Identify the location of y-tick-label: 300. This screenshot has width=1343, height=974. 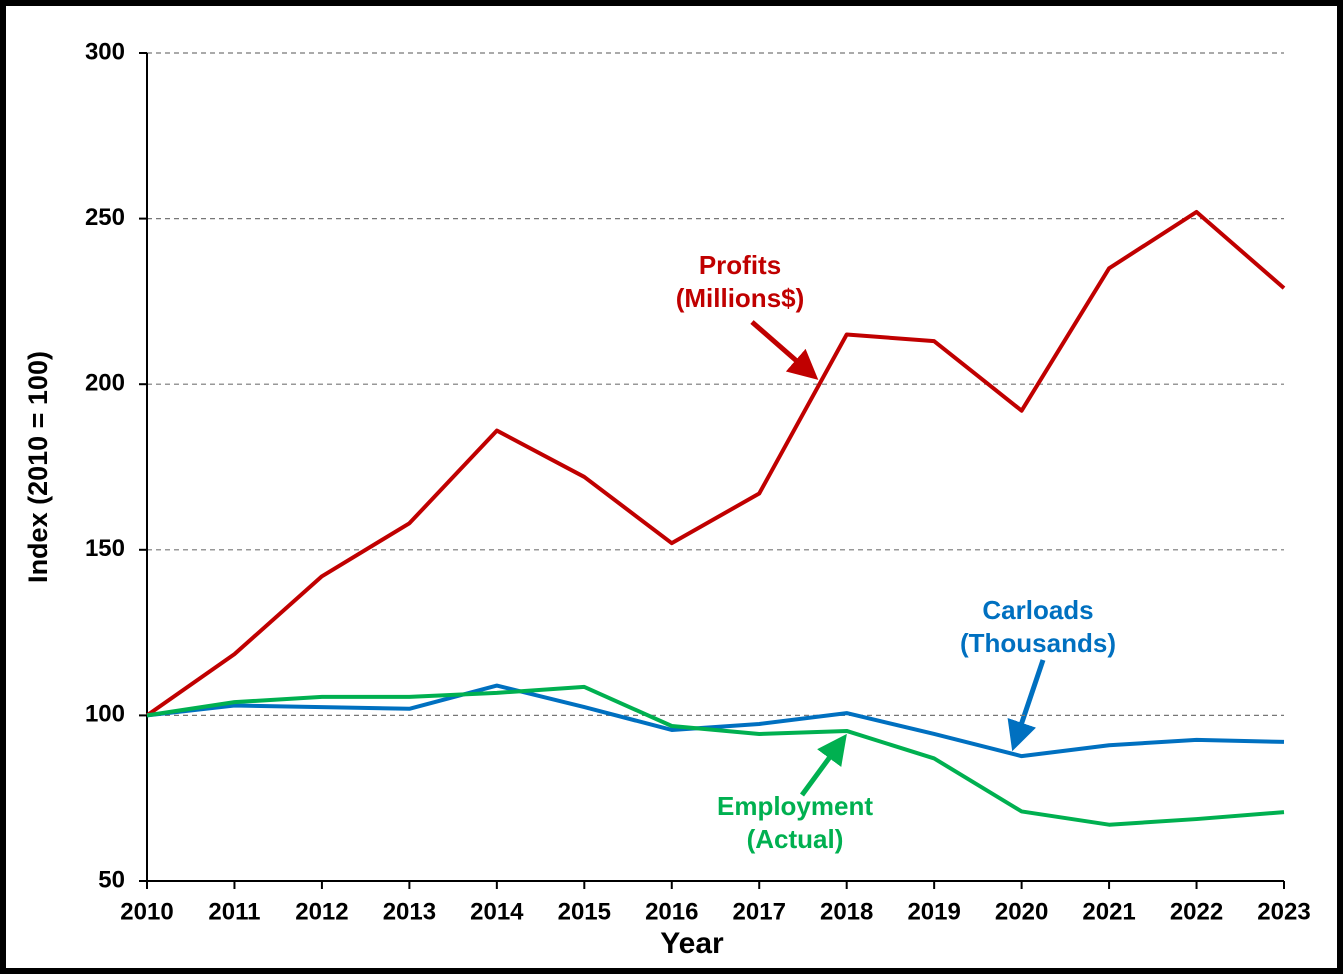
(105, 51).